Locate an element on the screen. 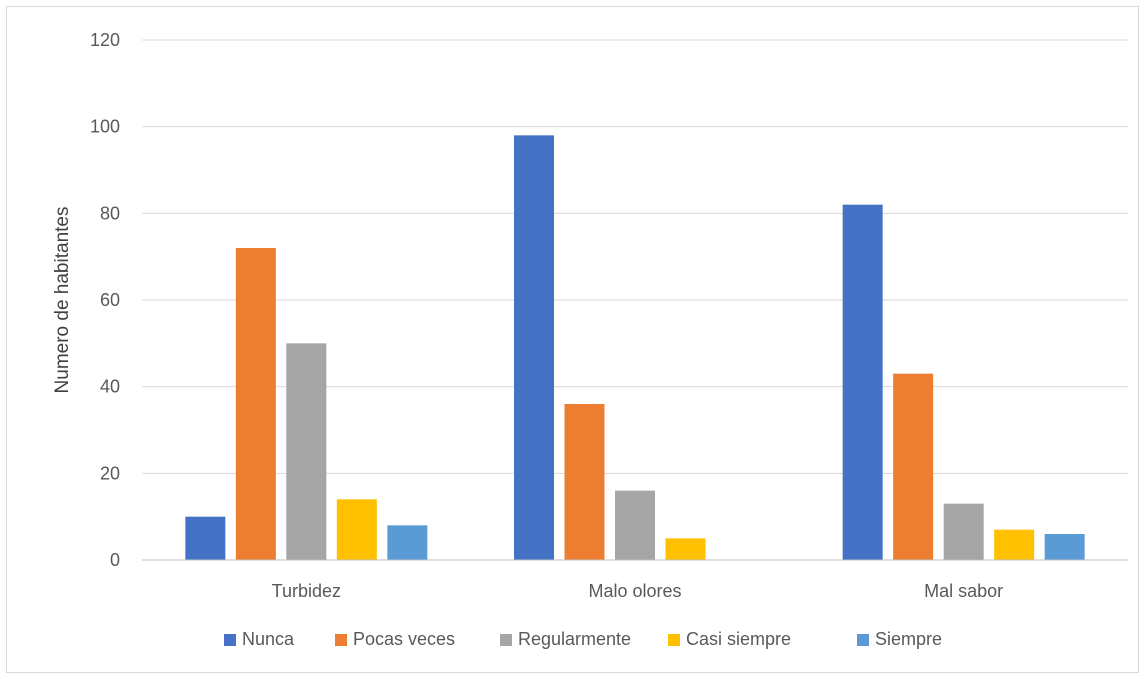  y-tick-label: 60 is located at coordinates (110, 300).